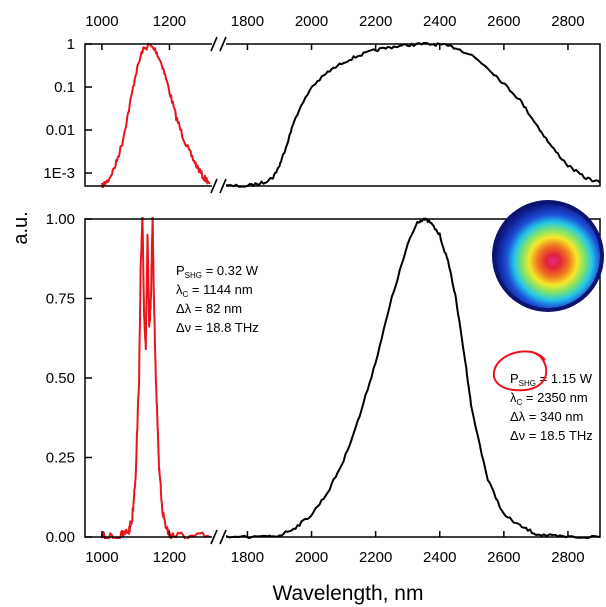 Image resolution: width=606 pixels, height=607 pixels. I want to click on top-y-tick-label: 0.01, so click(60, 130).